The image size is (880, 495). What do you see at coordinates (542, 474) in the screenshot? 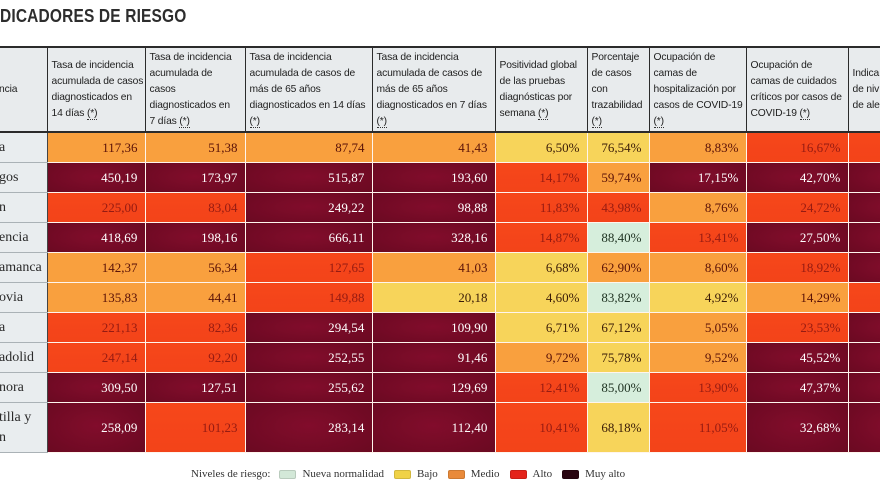
I see `legend-label: Alto` at bounding box center [542, 474].